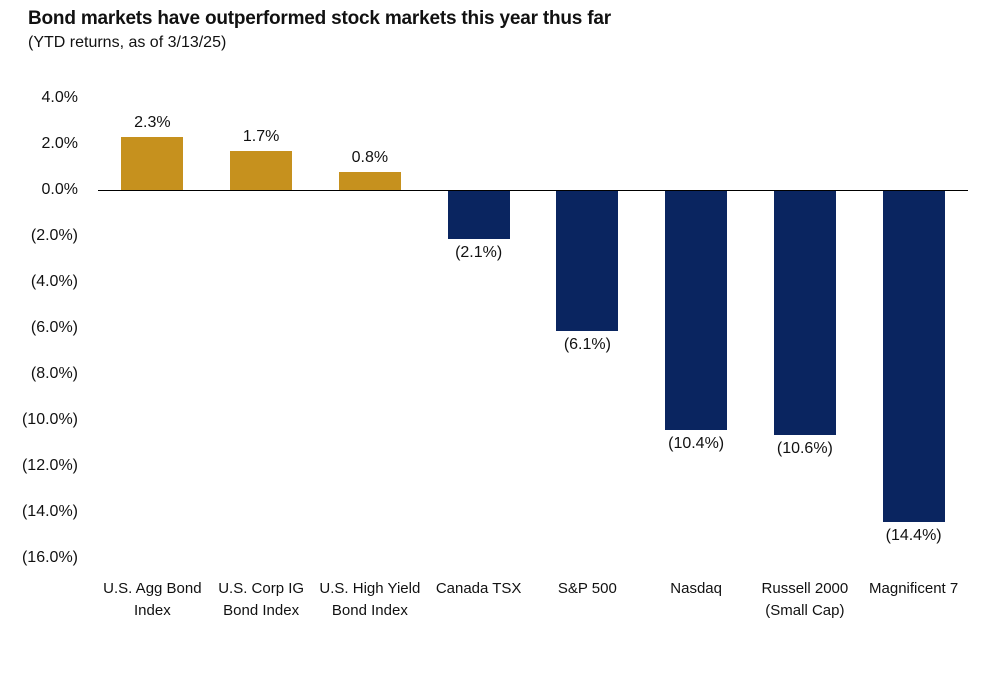 Image resolution: width=1002 pixels, height=680 pixels. I want to click on category-label: Russell 2000 (Small Cap), so click(805, 599).